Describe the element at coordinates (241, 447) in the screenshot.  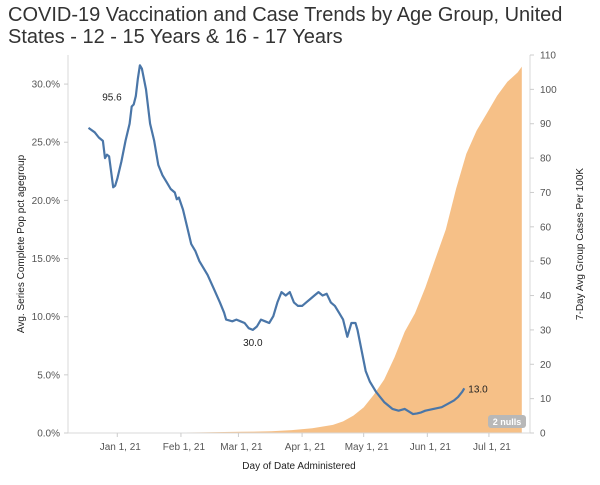
I see `x-tick-label: Mar 1, 21` at that location.